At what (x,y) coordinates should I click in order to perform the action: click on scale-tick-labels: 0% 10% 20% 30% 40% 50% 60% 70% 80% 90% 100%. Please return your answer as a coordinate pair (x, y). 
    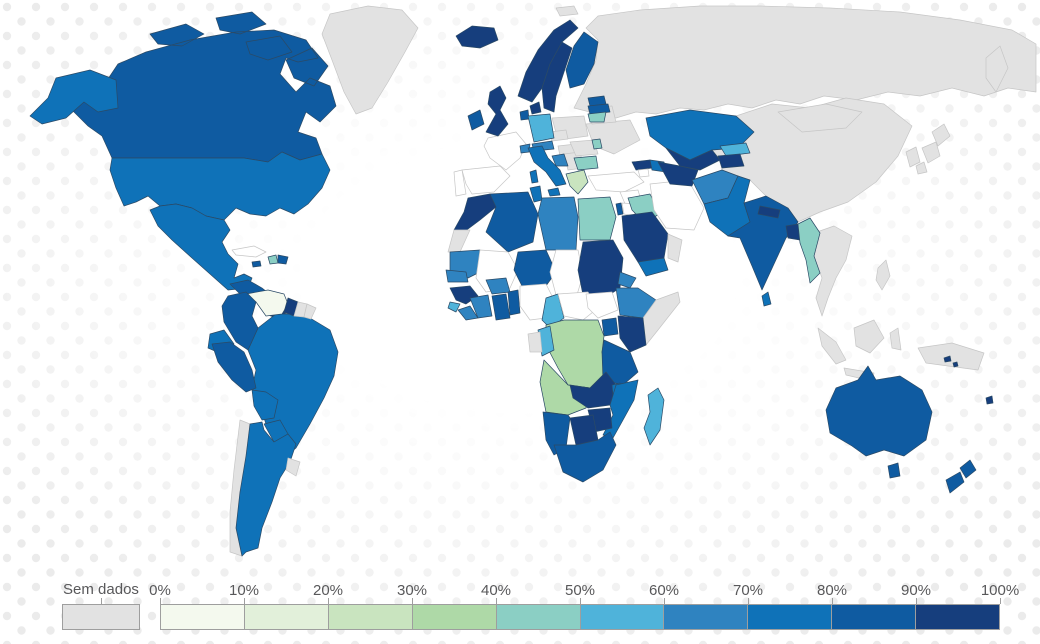
    Looking at the image, I should click on (584, 590).